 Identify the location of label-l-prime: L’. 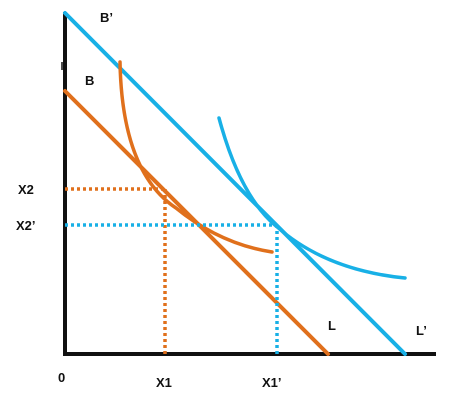
(421, 330).